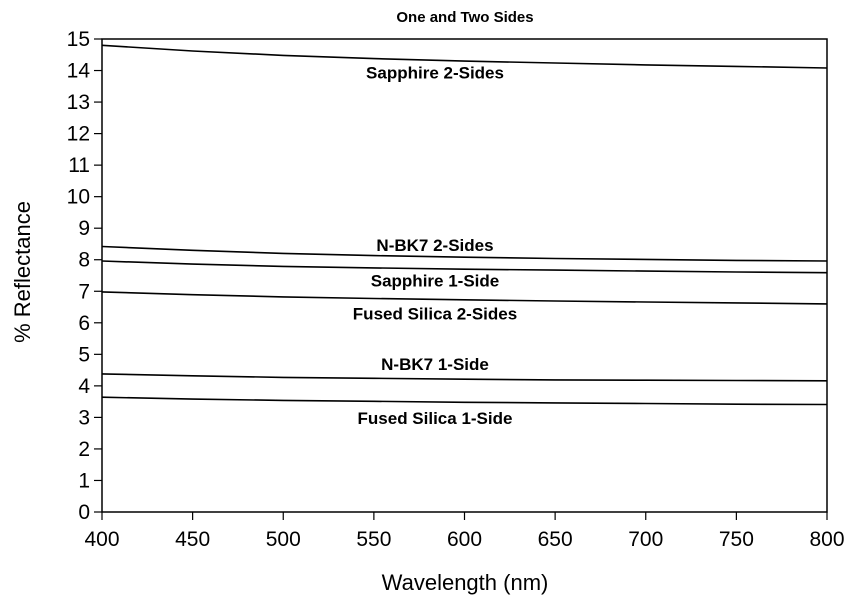 The height and width of the screenshot is (600, 853). I want to click on series-line-n-bk7-2-sides, so click(464, 253).